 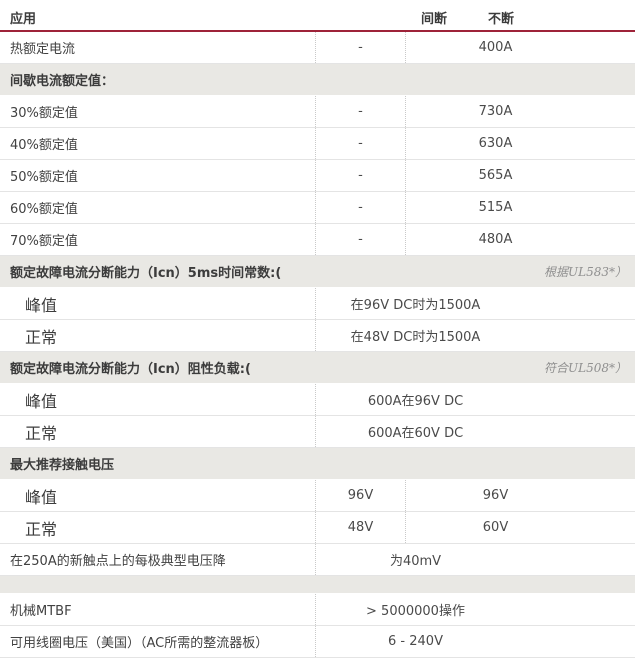 What do you see at coordinates (146, 273) in the screenshot?
I see `section-title: 额定故障电流分断能力（Icn）5ms时间常数:(` at bounding box center [146, 273].